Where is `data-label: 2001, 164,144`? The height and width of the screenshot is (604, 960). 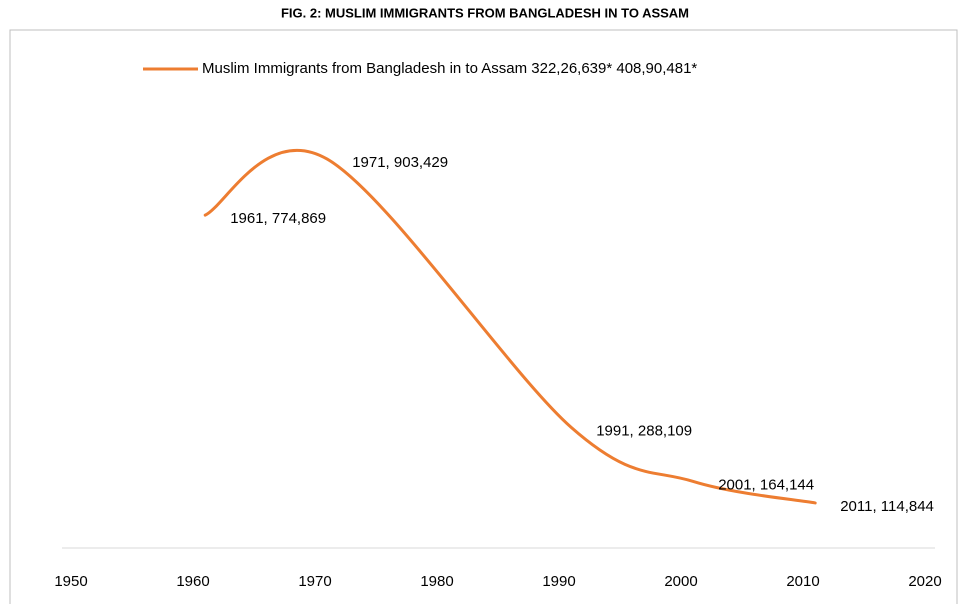
data-label: 2001, 164,144 is located at coordinates (766, 484).